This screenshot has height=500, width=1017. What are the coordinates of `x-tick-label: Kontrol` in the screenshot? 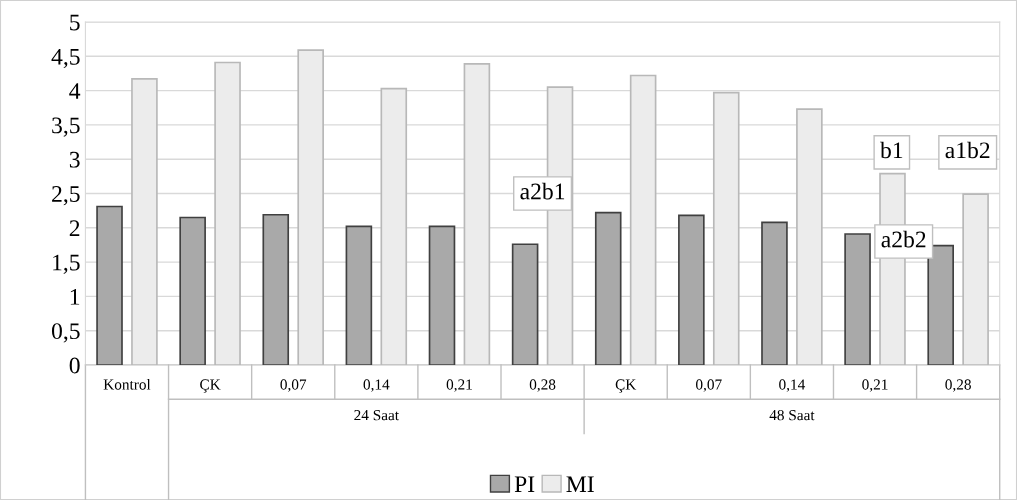 It's located at (127, 384).